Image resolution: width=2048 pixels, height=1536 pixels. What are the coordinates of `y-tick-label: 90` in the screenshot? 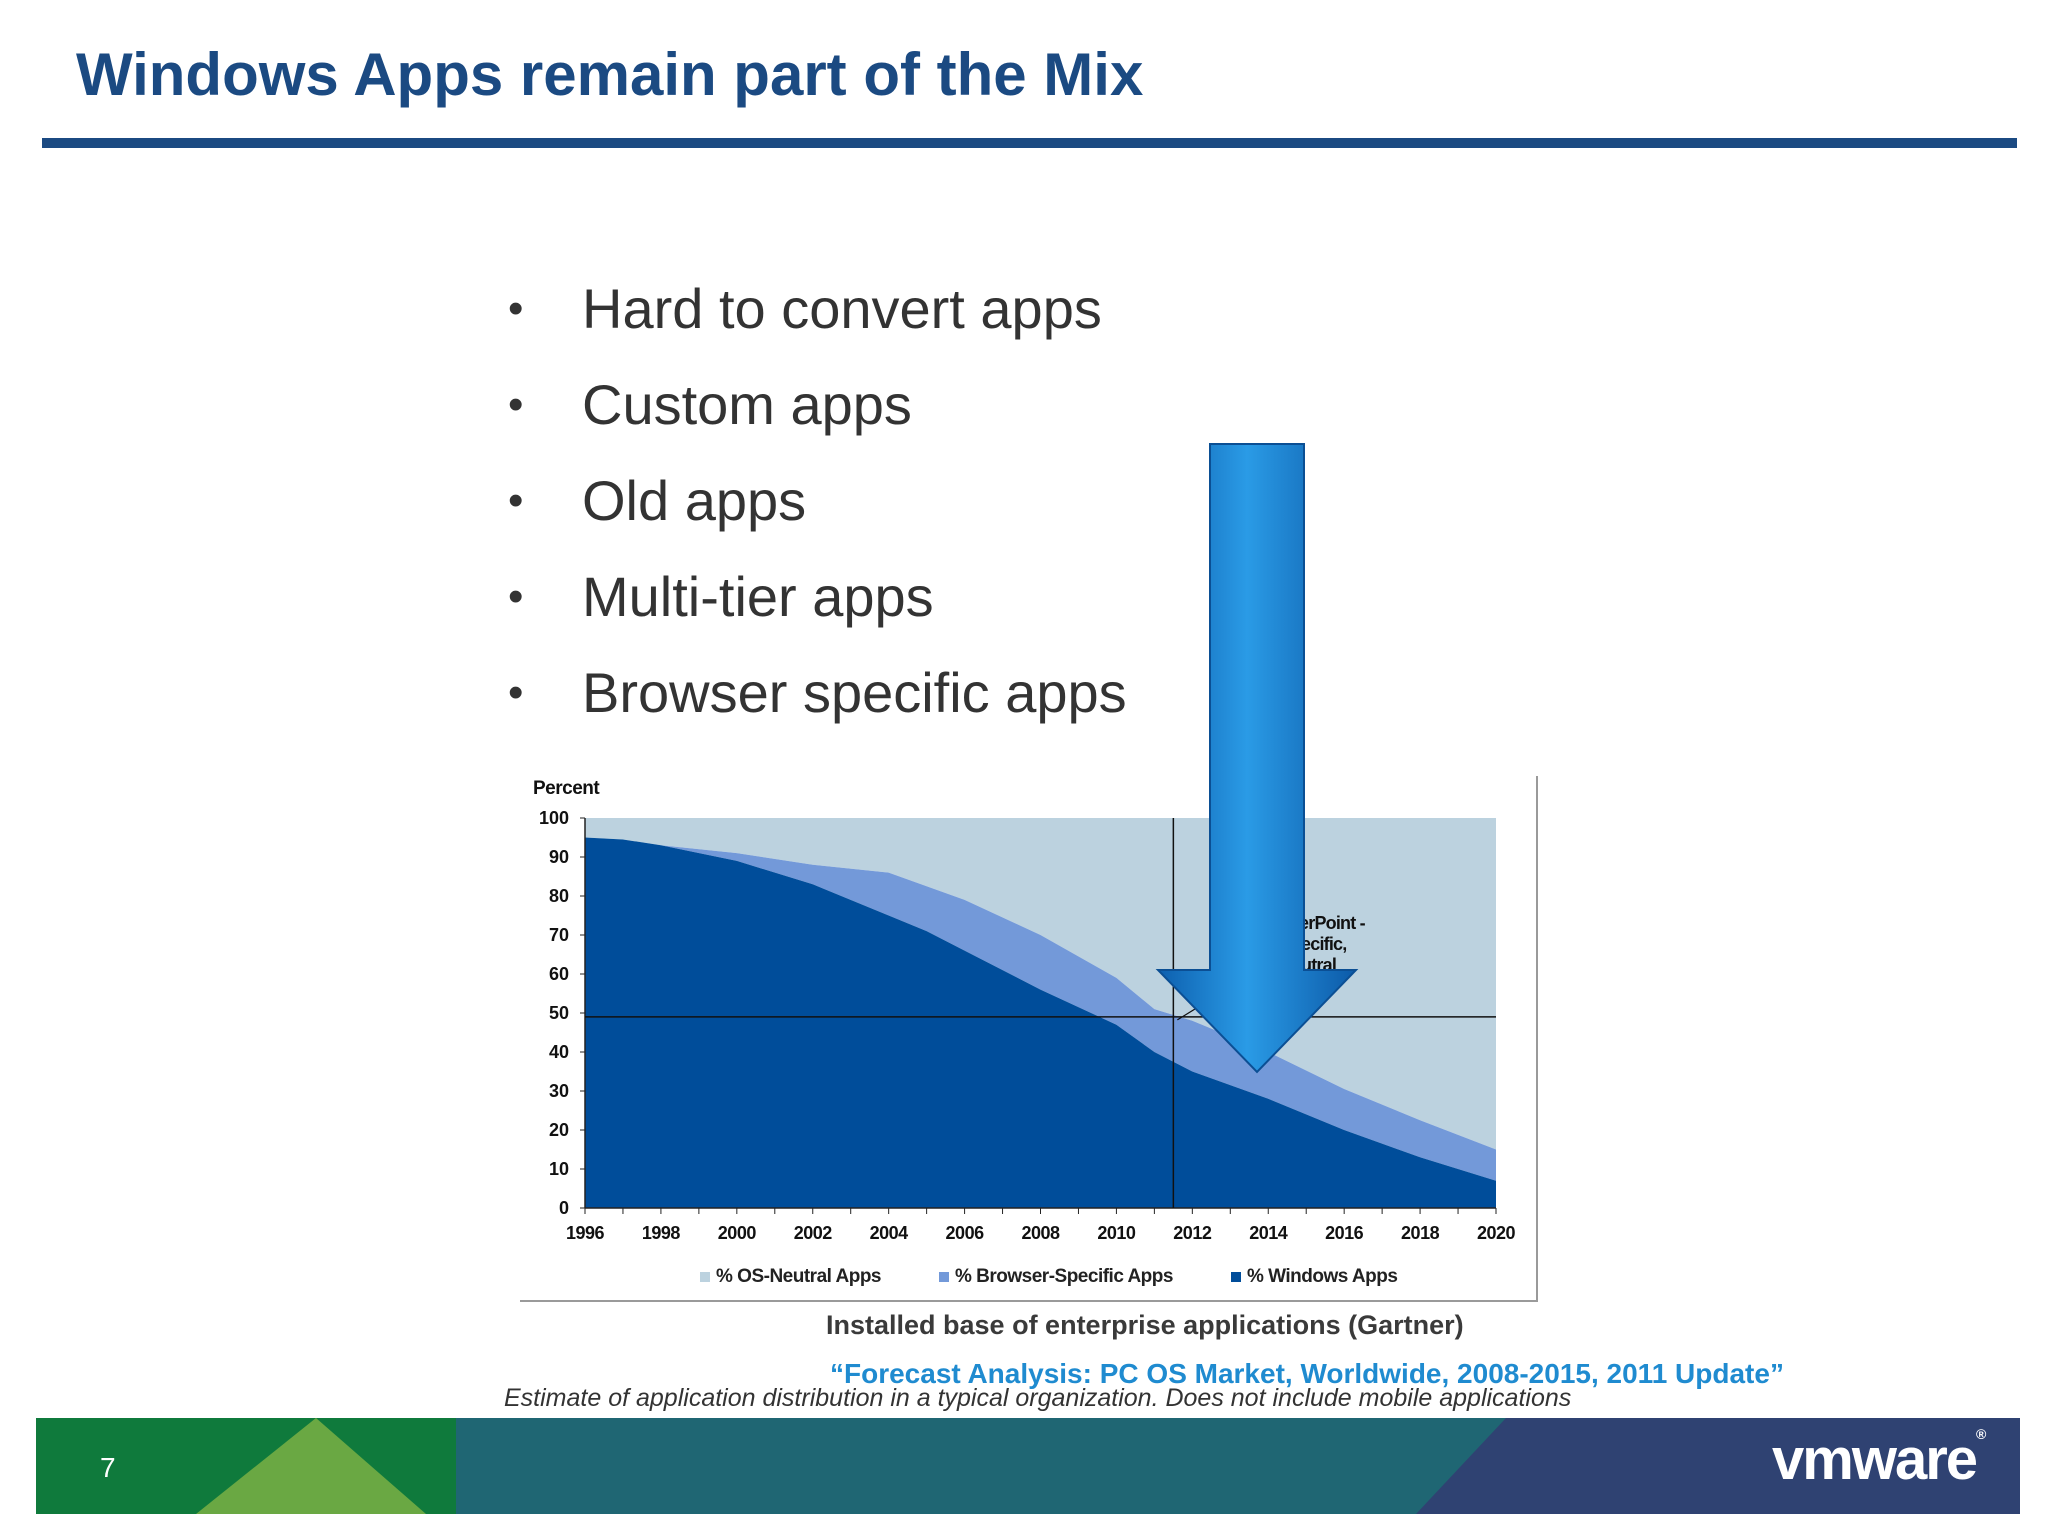 It's located at (559, 857).